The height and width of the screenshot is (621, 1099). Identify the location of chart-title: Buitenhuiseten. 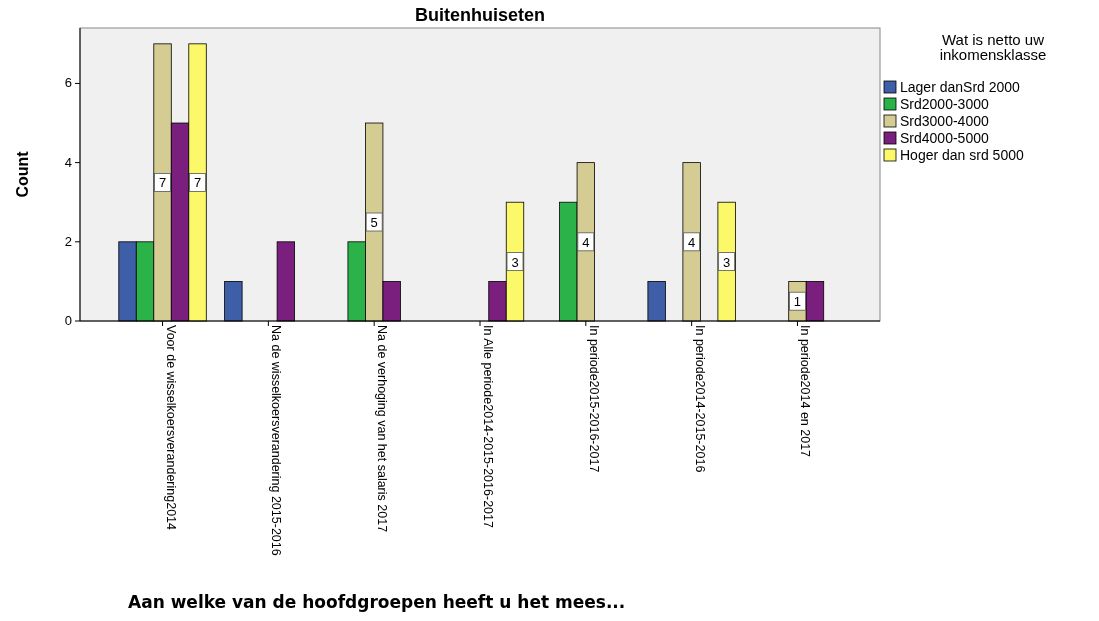
(480, 15).